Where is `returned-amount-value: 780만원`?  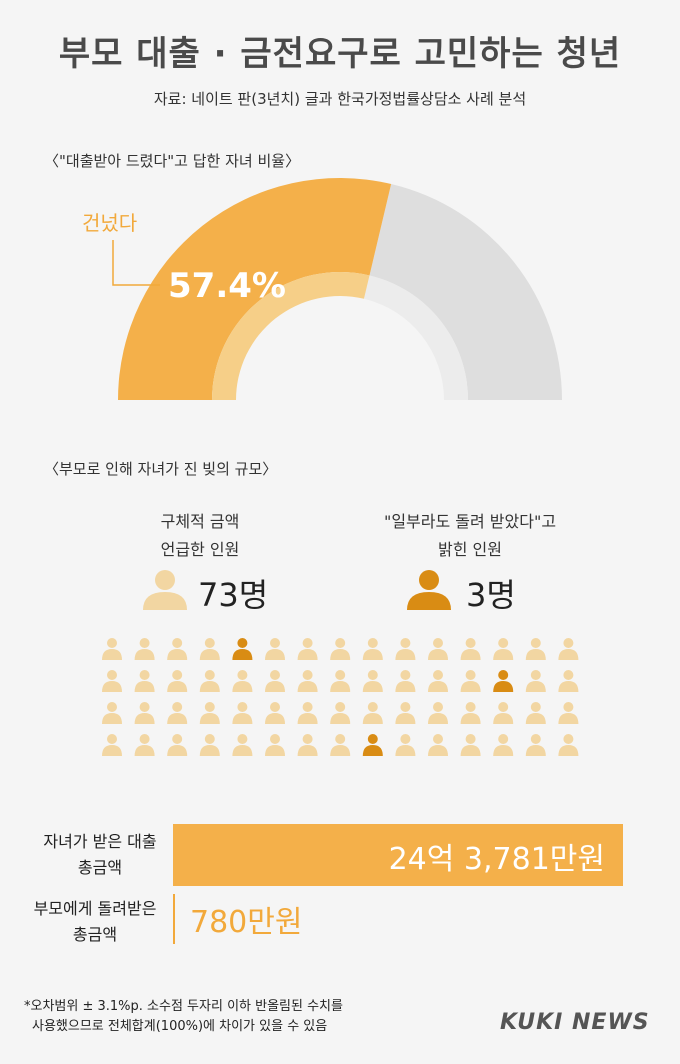 returned-amount-value: 780만원 is located at coordinates (246, 922).